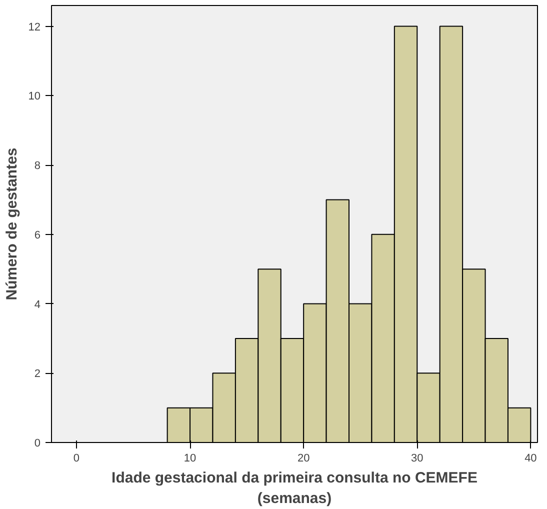  I want to click on y-axis-title: Número de gestantes, so click(11, 224).